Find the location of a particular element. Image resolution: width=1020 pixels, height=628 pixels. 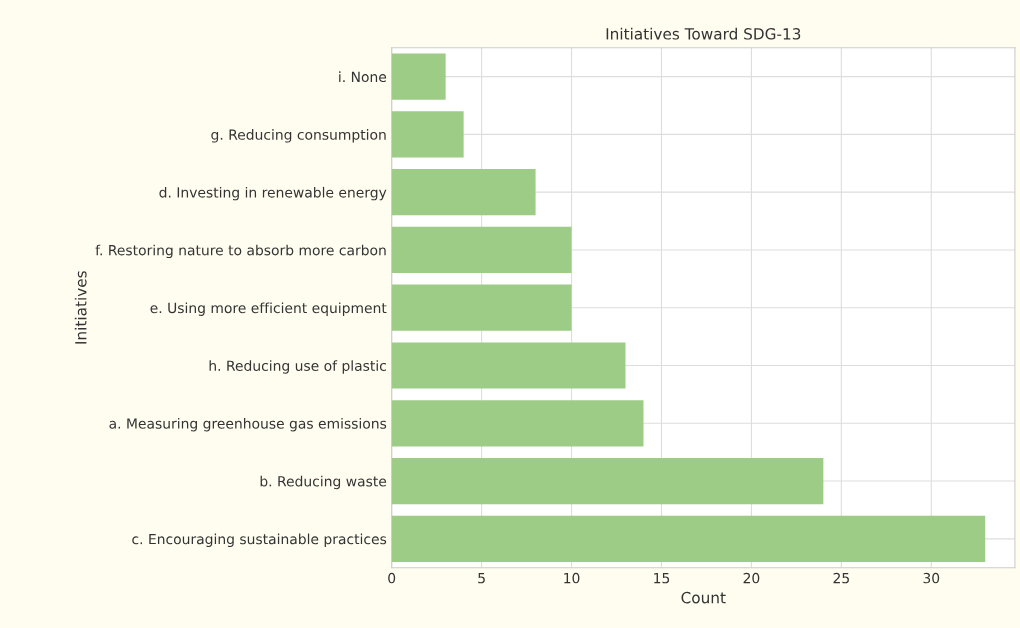

x-tick-label: 20 is located at coordinates (751, 578).